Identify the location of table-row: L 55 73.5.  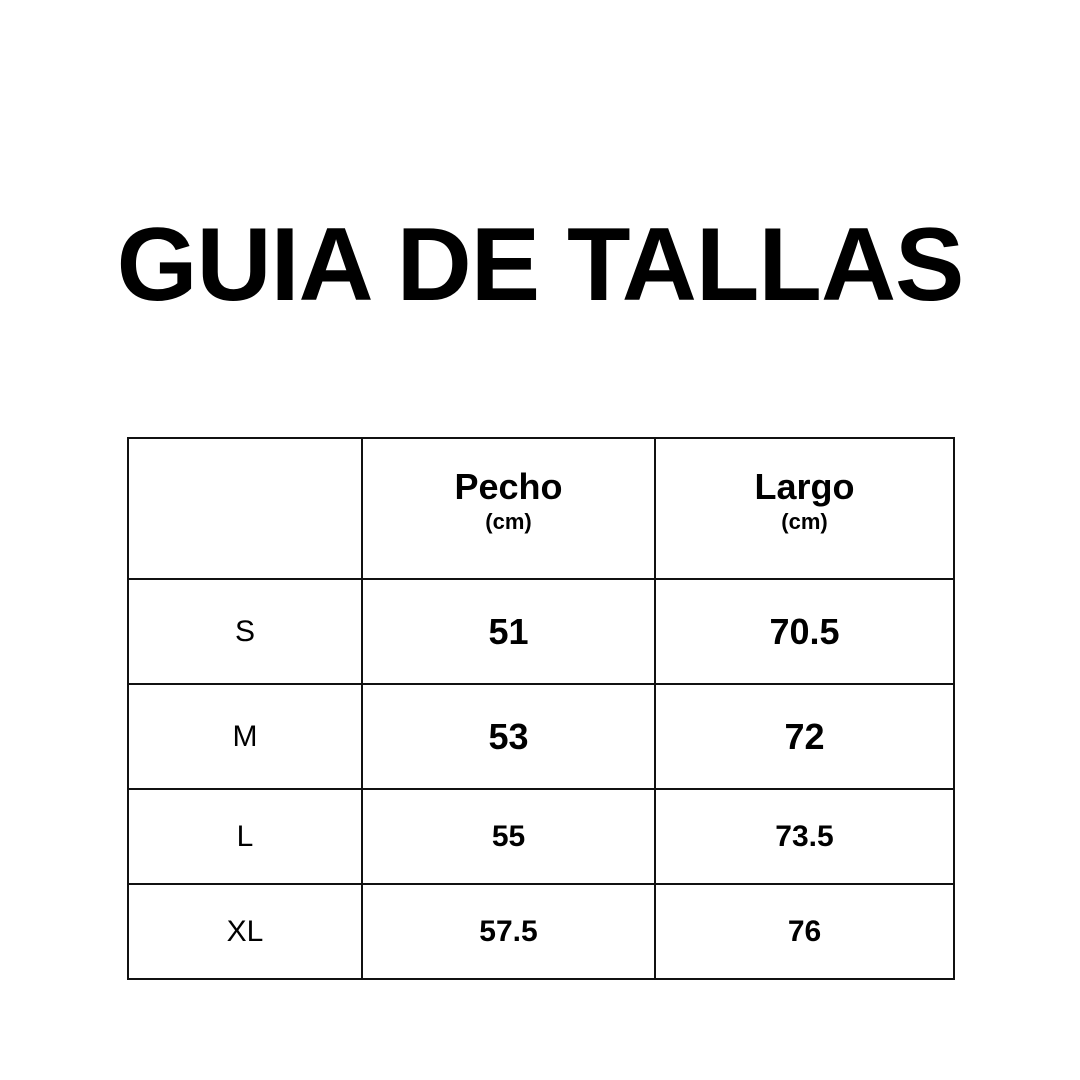
(541, 836).